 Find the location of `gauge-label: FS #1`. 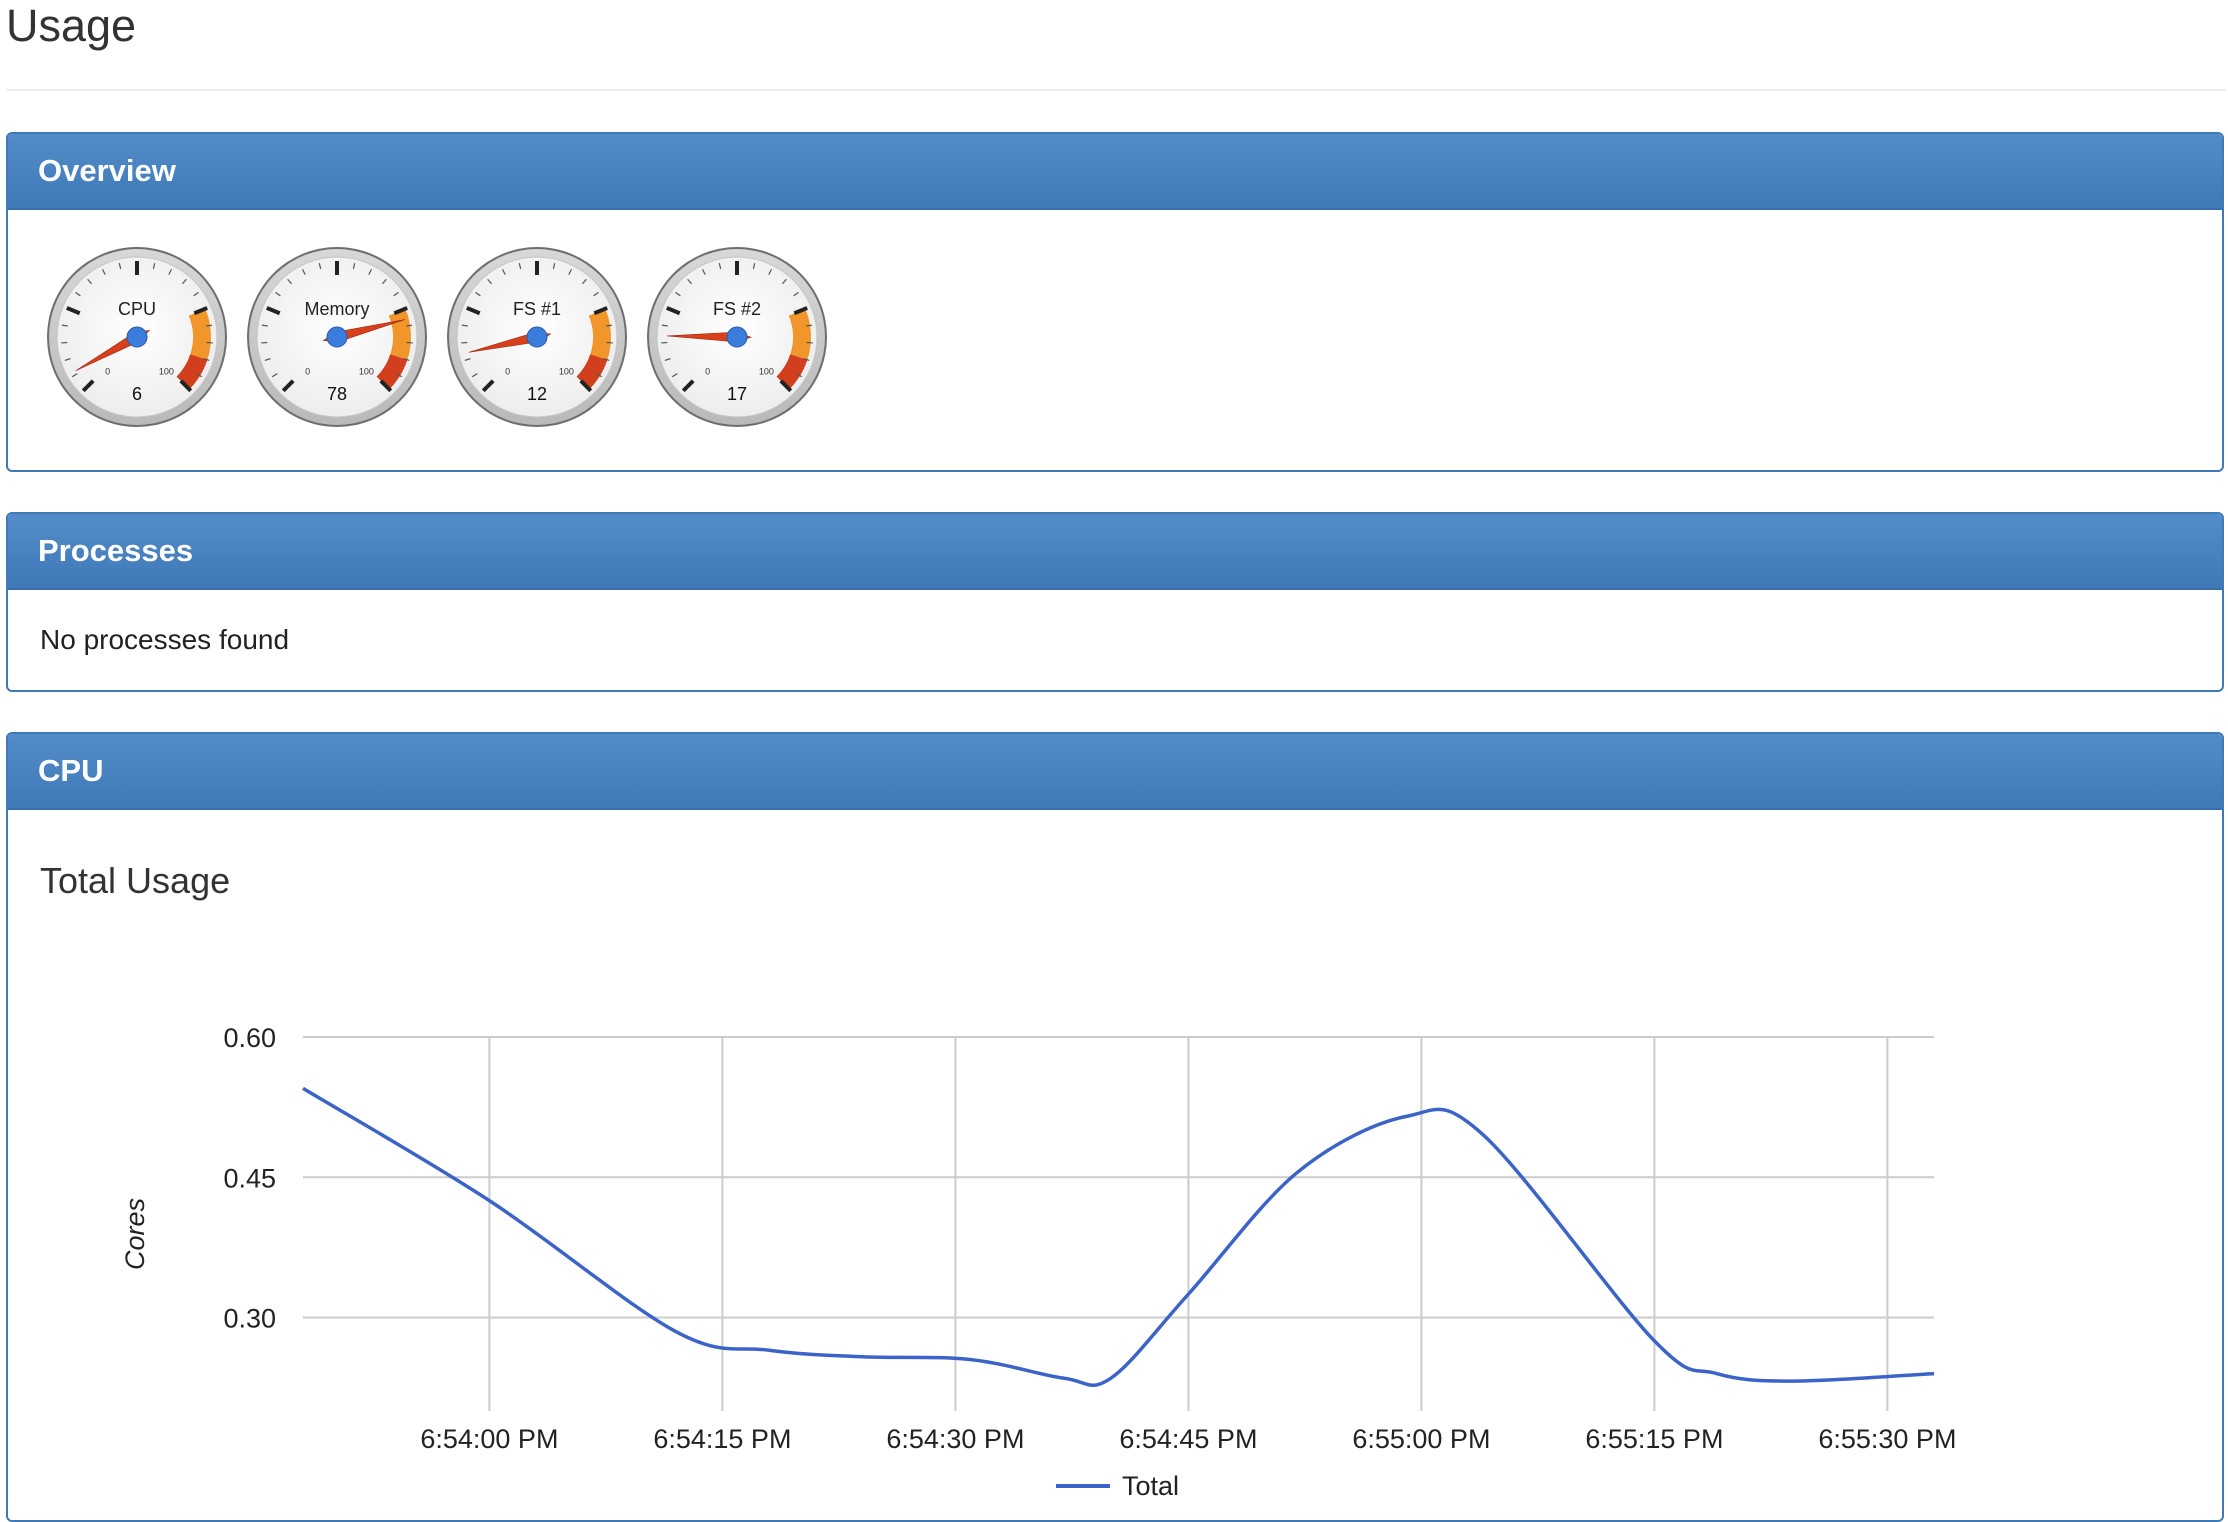

gauge-label: FS #1 is located at coordinates (537, 309).